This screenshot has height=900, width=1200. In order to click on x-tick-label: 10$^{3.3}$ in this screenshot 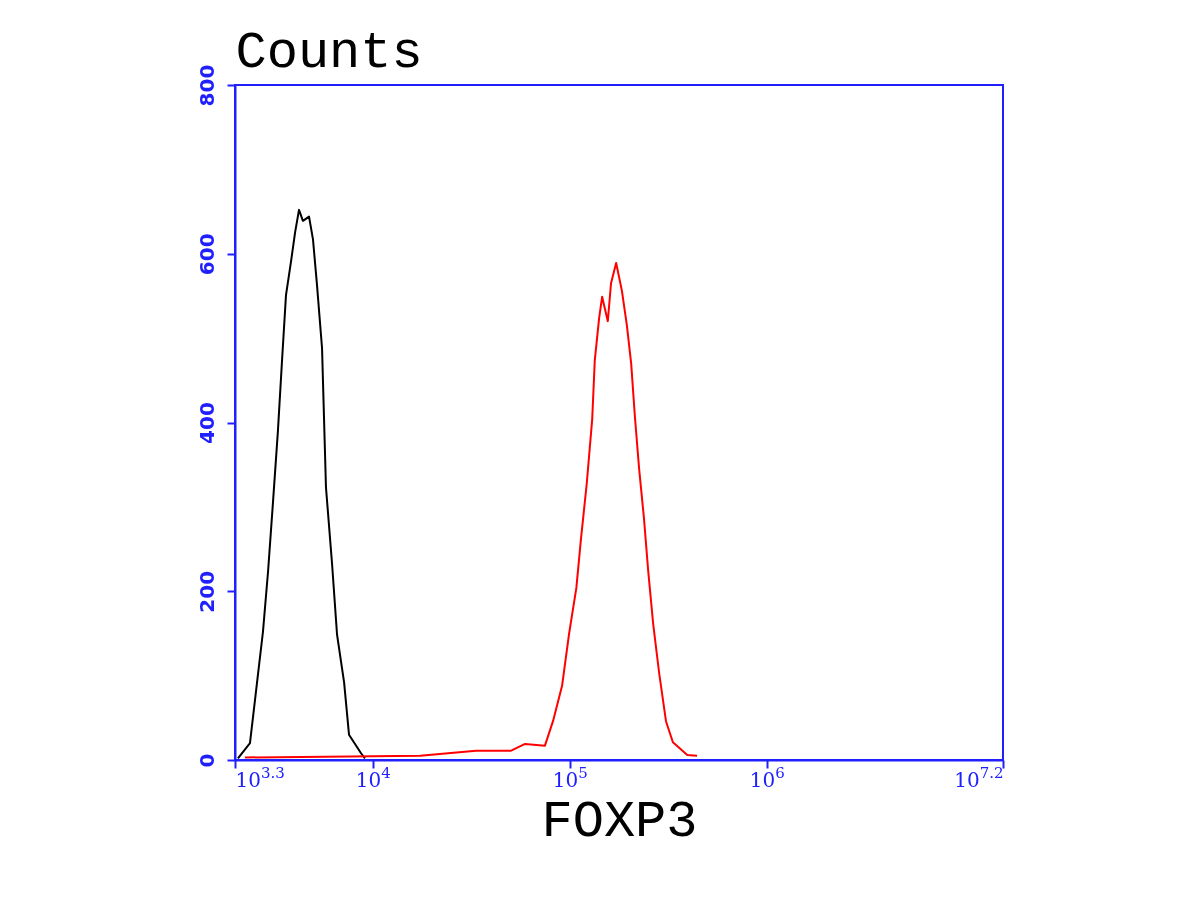, I will do `click(260, 777)`.